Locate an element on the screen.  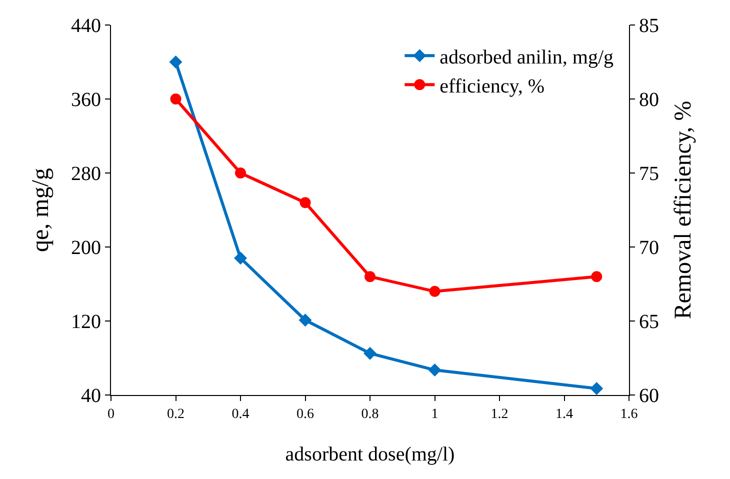
y-tick-label: 200 is located at coordinates (86, 248).